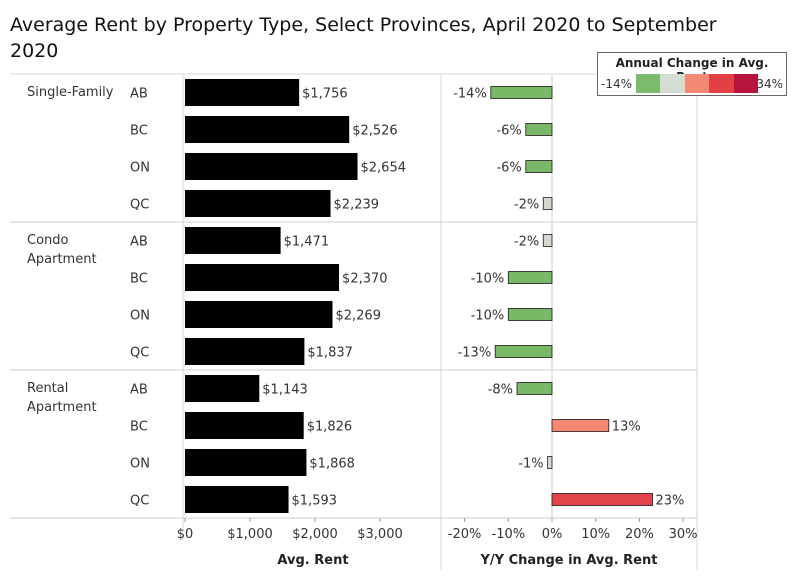 The height and width of the screenshot is (581, 800). What do you see at coordinates (530, 464) in the screenshot?
I see `yoy-value-label: -1%` at bounding box center [530, 464].